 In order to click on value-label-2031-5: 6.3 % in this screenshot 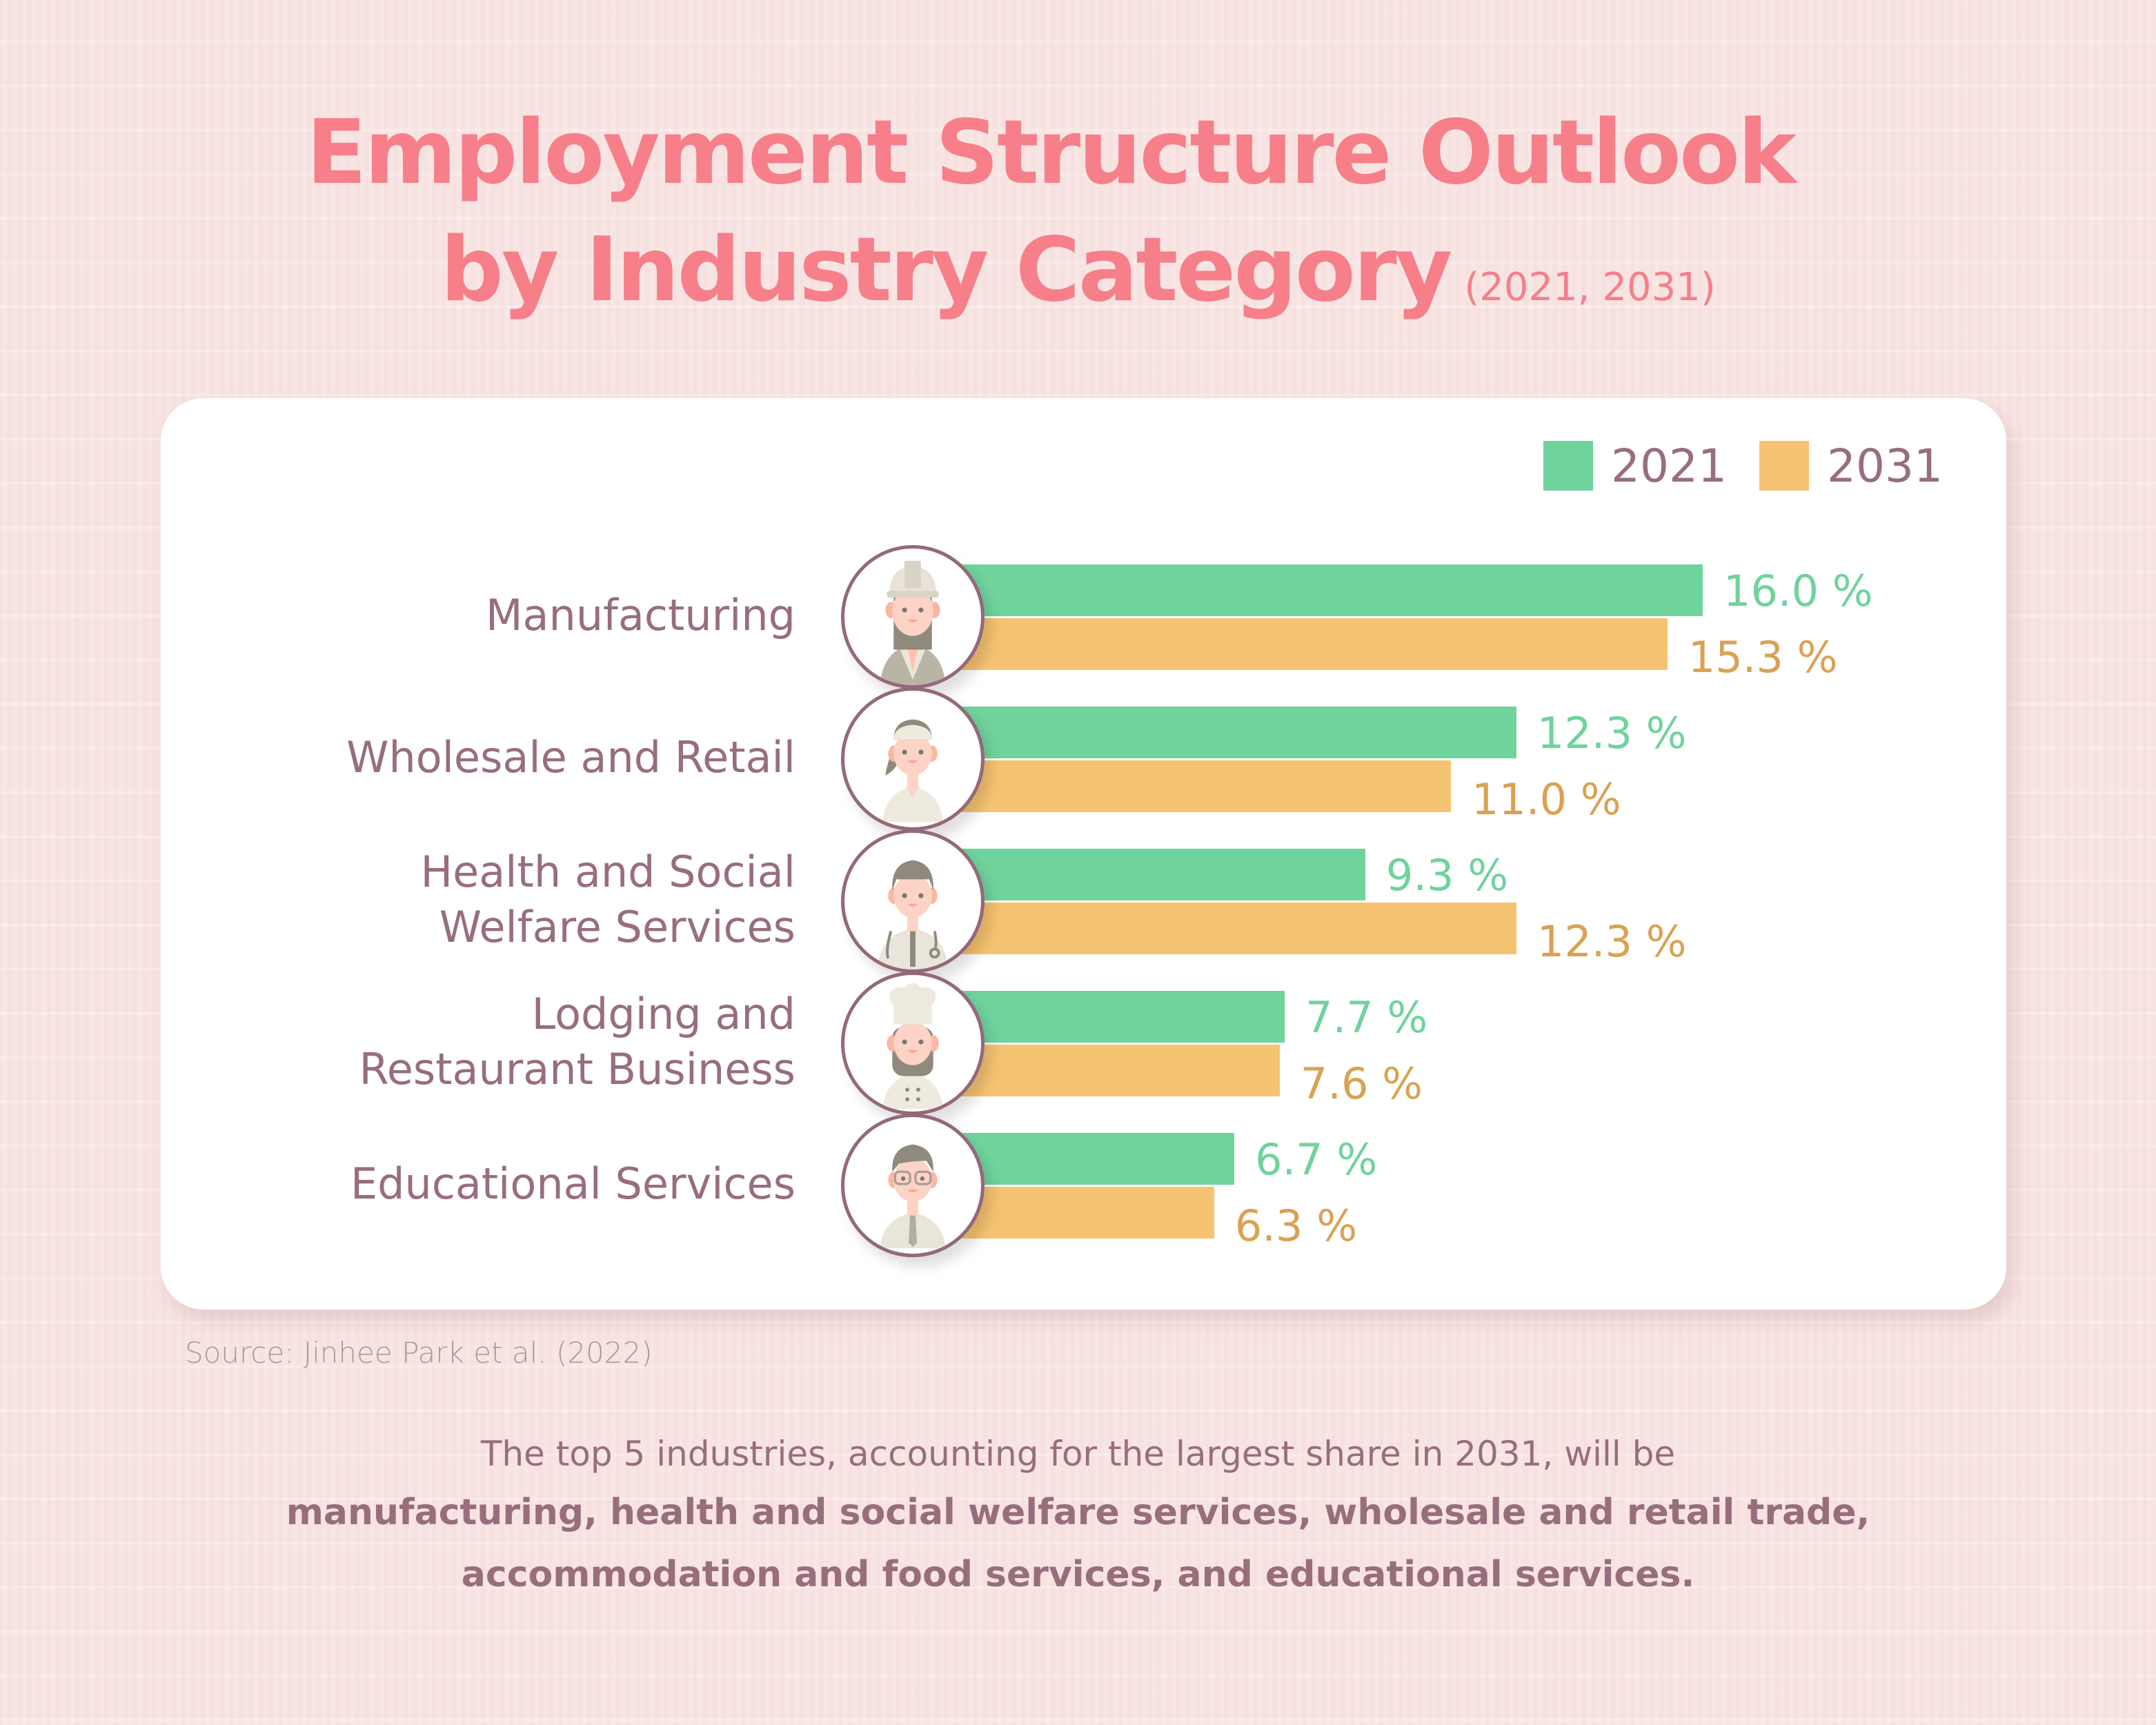, I will do `click(1296, 1226)`.